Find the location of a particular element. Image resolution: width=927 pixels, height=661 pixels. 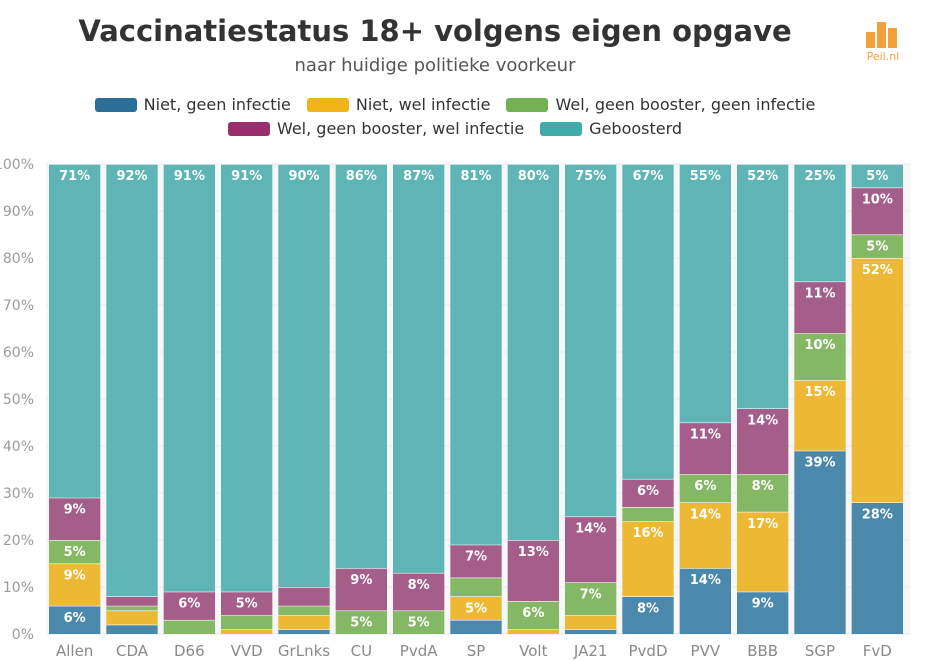

legend-item: Wel, geen booster, geen infectie is located at coordinates (660, 104).